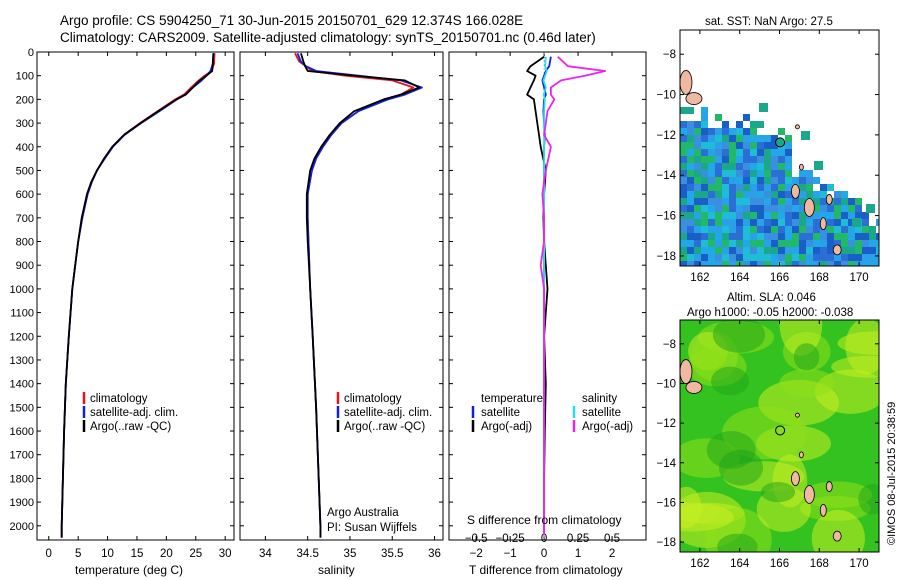 The width and height of the screenshot is (900, 580). I want to click on x-tick-label: 36, so click(434, 554).